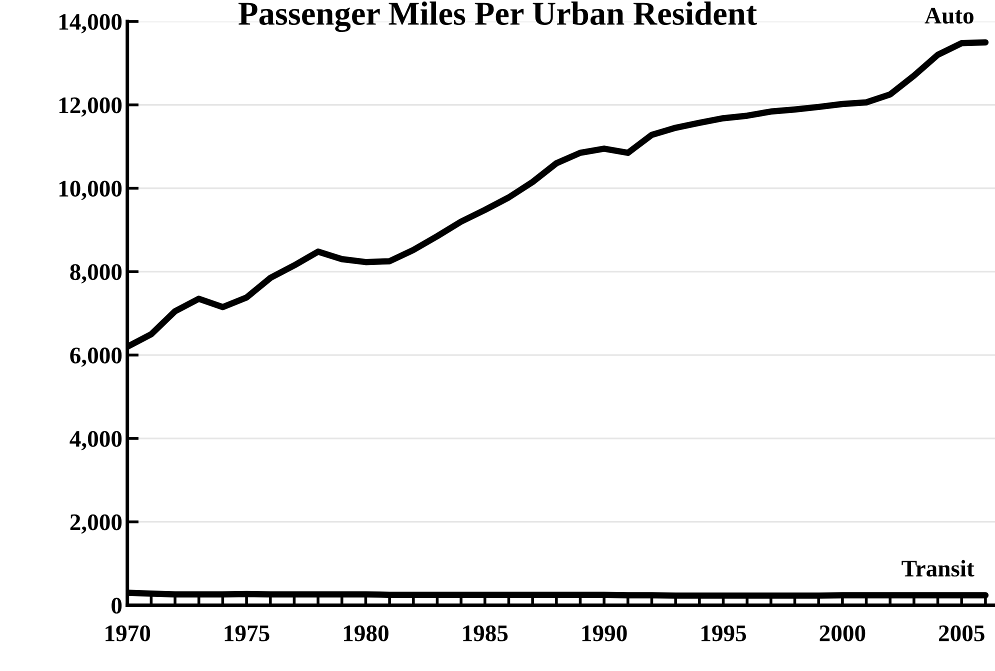 This screenshot has width=995, height=671. Describe the element at coordinates (497, 17) in the screenshot. I see `chart-title: Passenger Miles Per Urban Resident` at that location.